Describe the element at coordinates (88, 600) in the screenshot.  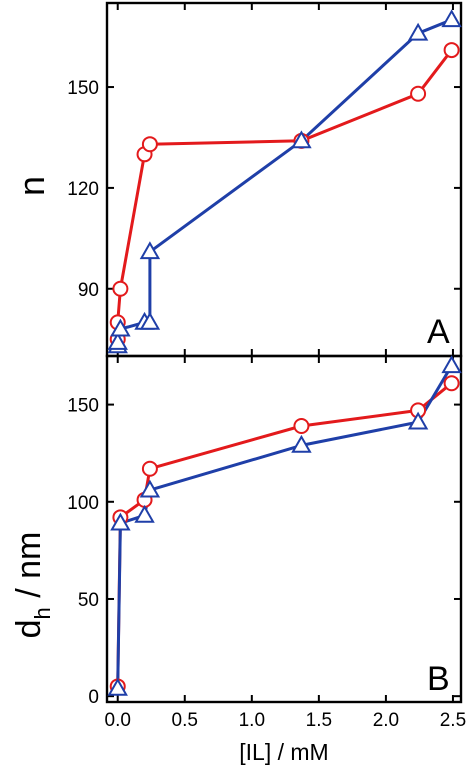
I see `y-tick-label: 50` at that location.